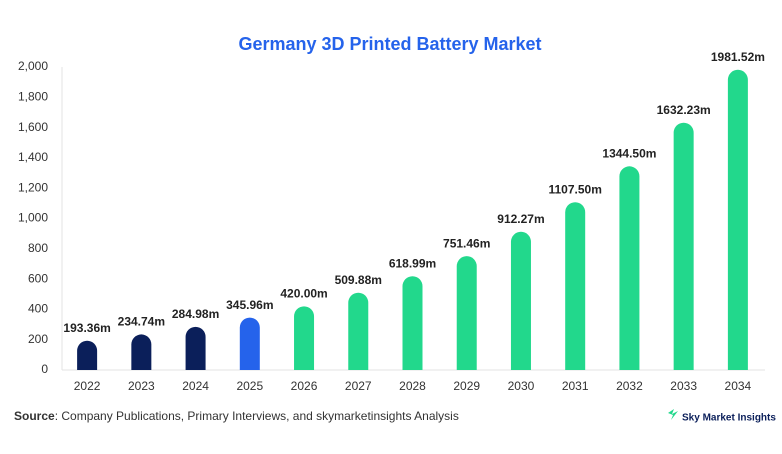  I want to click on y-tick-label: 1,400, so click(33, 157).